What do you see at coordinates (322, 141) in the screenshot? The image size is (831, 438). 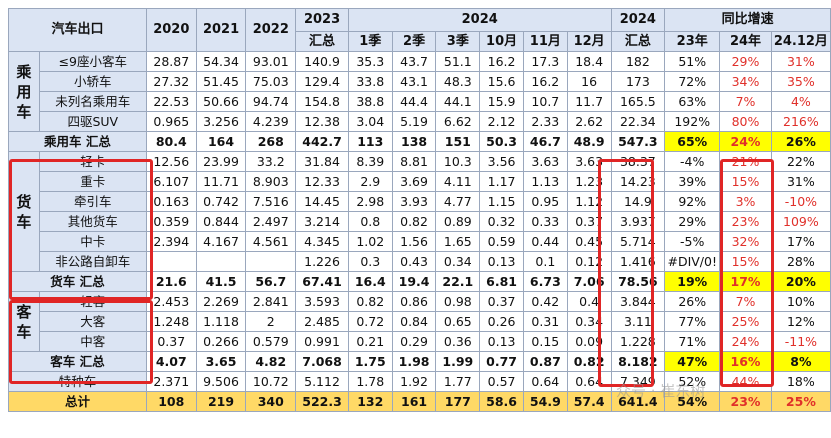 I see `data-cell: 442.7` at bounding box center [322, 141].